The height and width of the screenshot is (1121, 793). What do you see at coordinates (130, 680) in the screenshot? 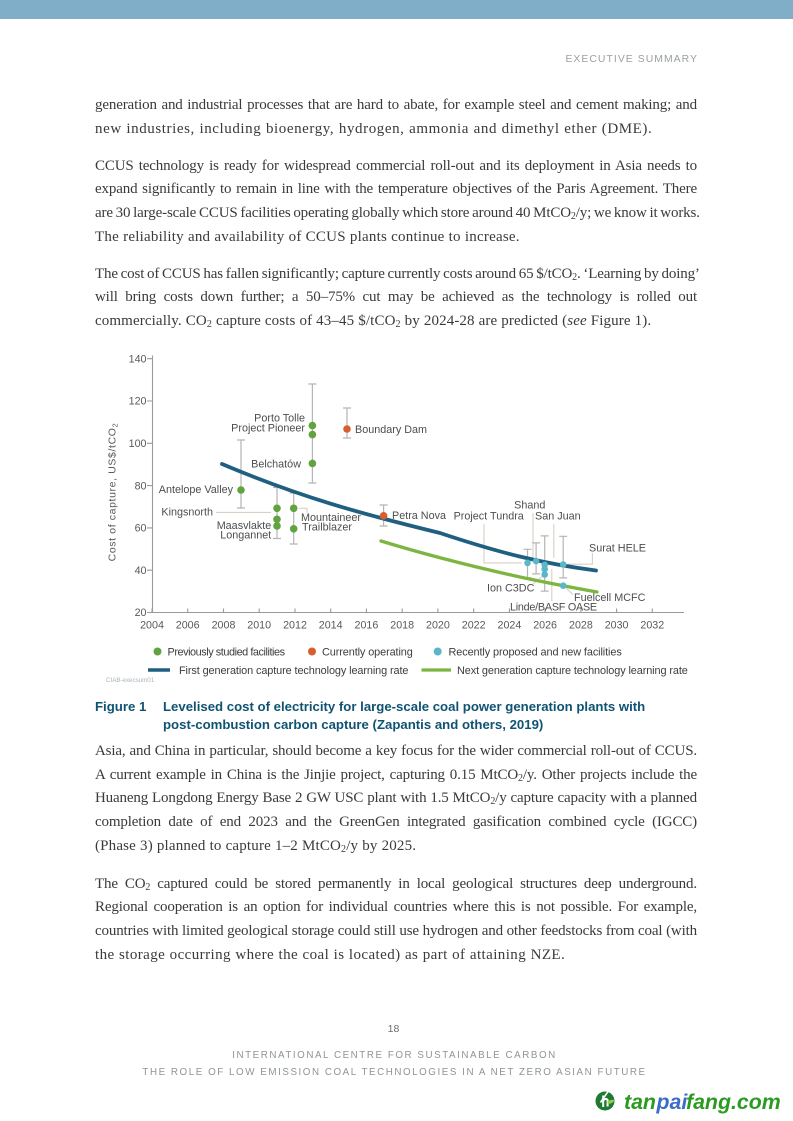
I see `svg-text: CIAB-execsum01` at bounding box center [130, 680].